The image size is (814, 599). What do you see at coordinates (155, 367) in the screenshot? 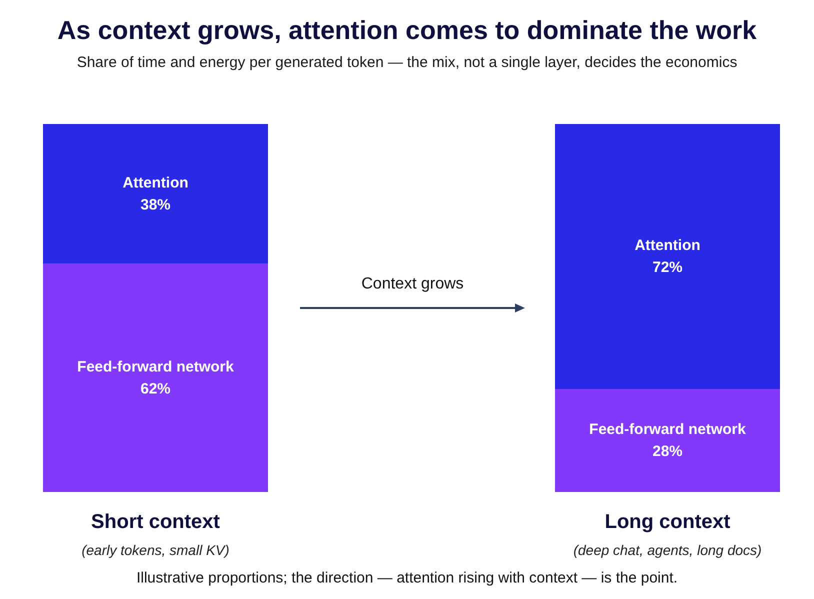
I see `text: Feed-forward network` at bounding box center [155, 367].